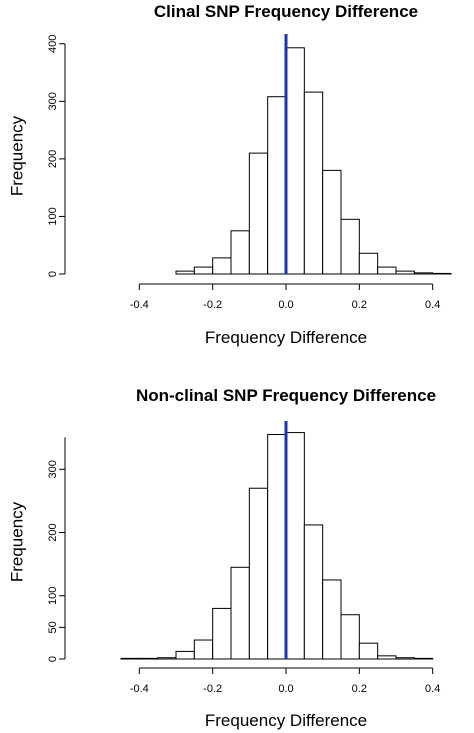 Image resolution: width=474 pixels, height=733 pixels. What do you see at coordinates (286, 395) in the screenshot?
I see `chart-title: Non-clinal SNP Frequency Difference` at bounding box center [286, 395].